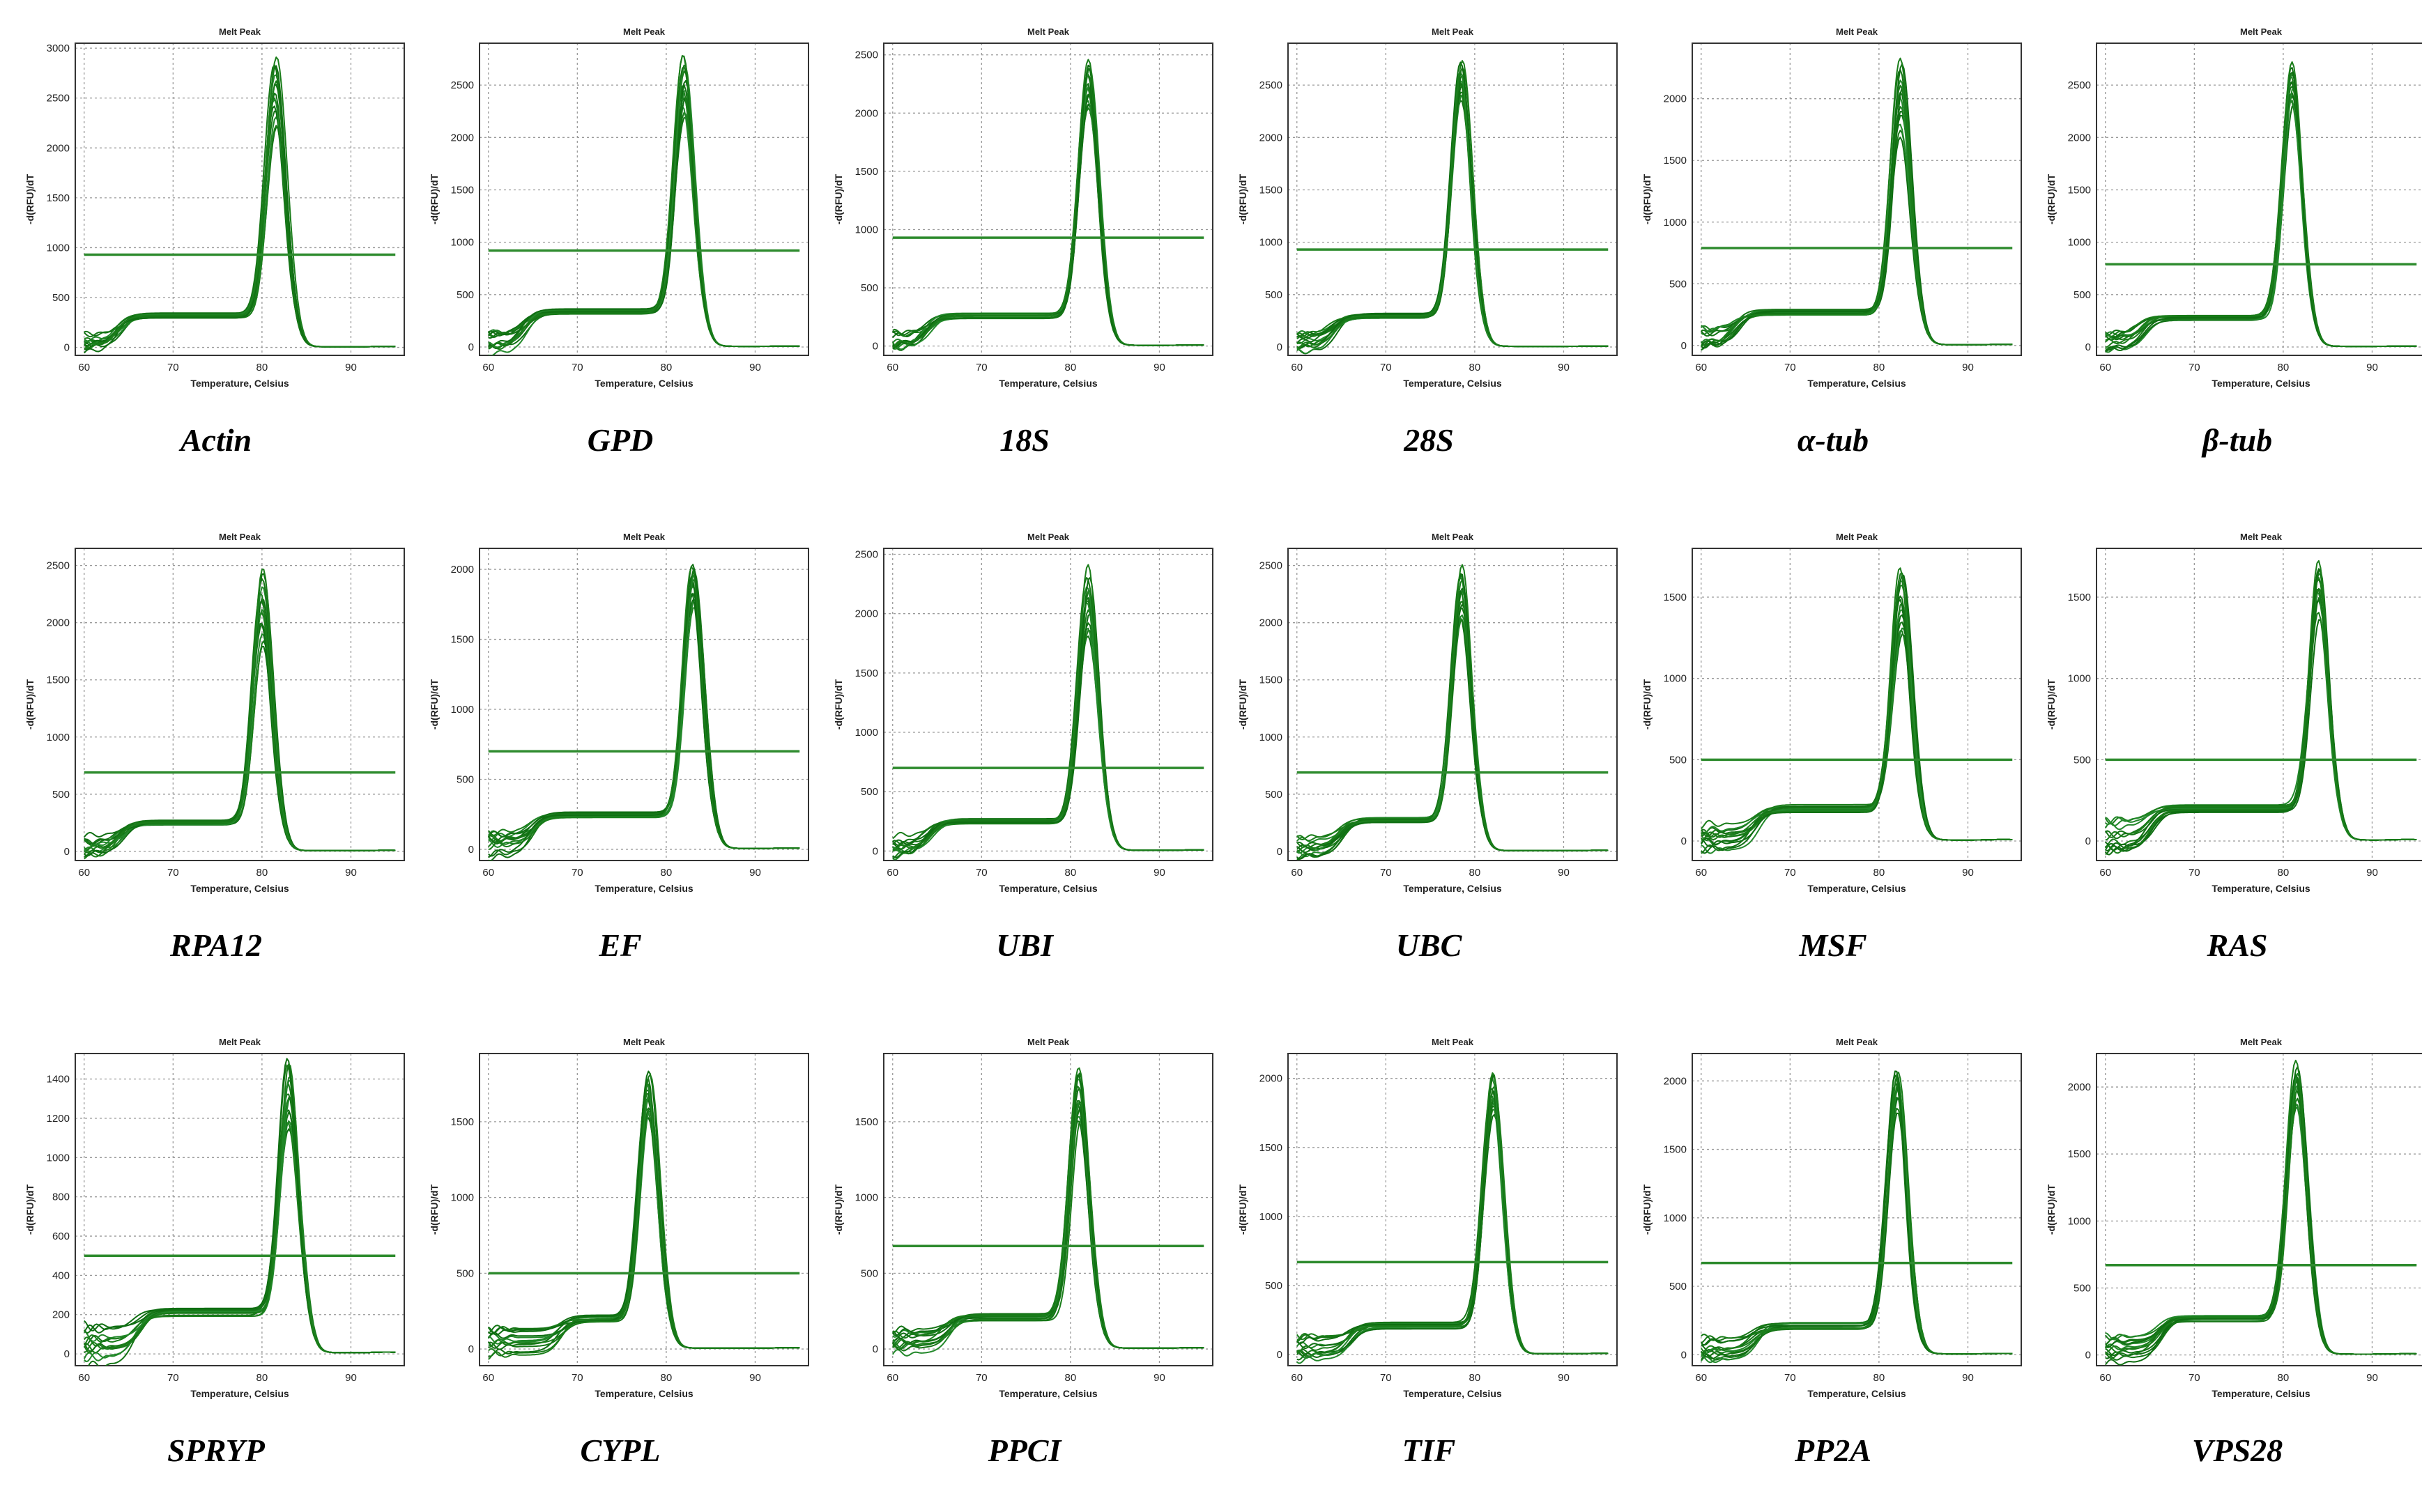 This screenshot has height=1512, width=2422. What do you see at coordinates (2237, 1450) in the screenshot?
I see `gene-label: VPS28` at bounding box center [2237, 1450].